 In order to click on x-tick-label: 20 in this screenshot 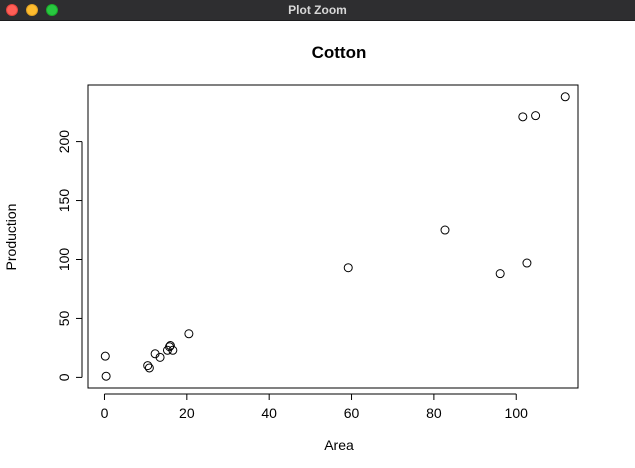, I will do `click(187, 413)`.